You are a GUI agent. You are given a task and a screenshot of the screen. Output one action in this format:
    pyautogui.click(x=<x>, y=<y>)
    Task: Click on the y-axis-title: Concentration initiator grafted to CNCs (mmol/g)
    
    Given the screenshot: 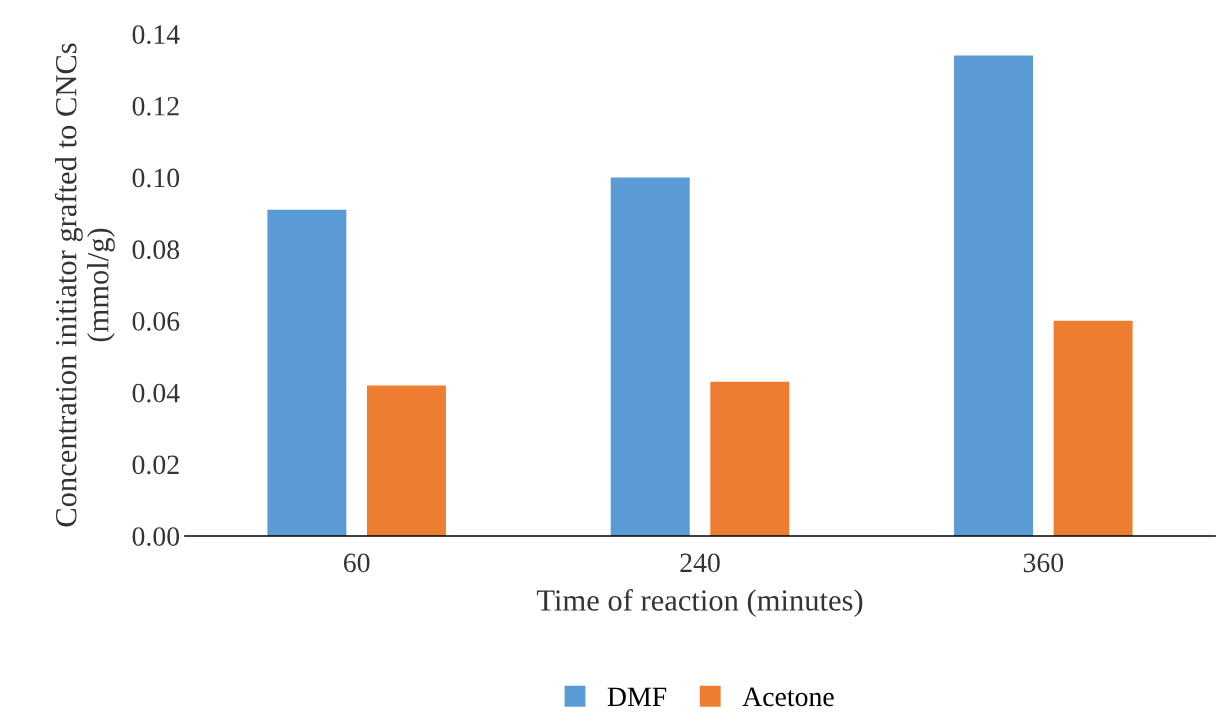 What is the action you would take?
    pyautogui.click(x=84, y=285)
    